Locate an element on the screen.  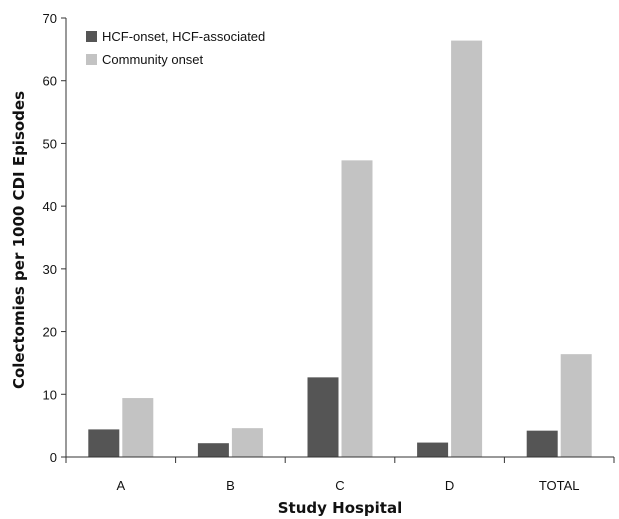
y-tick-label: 10 is located at coordinates (50, 394).